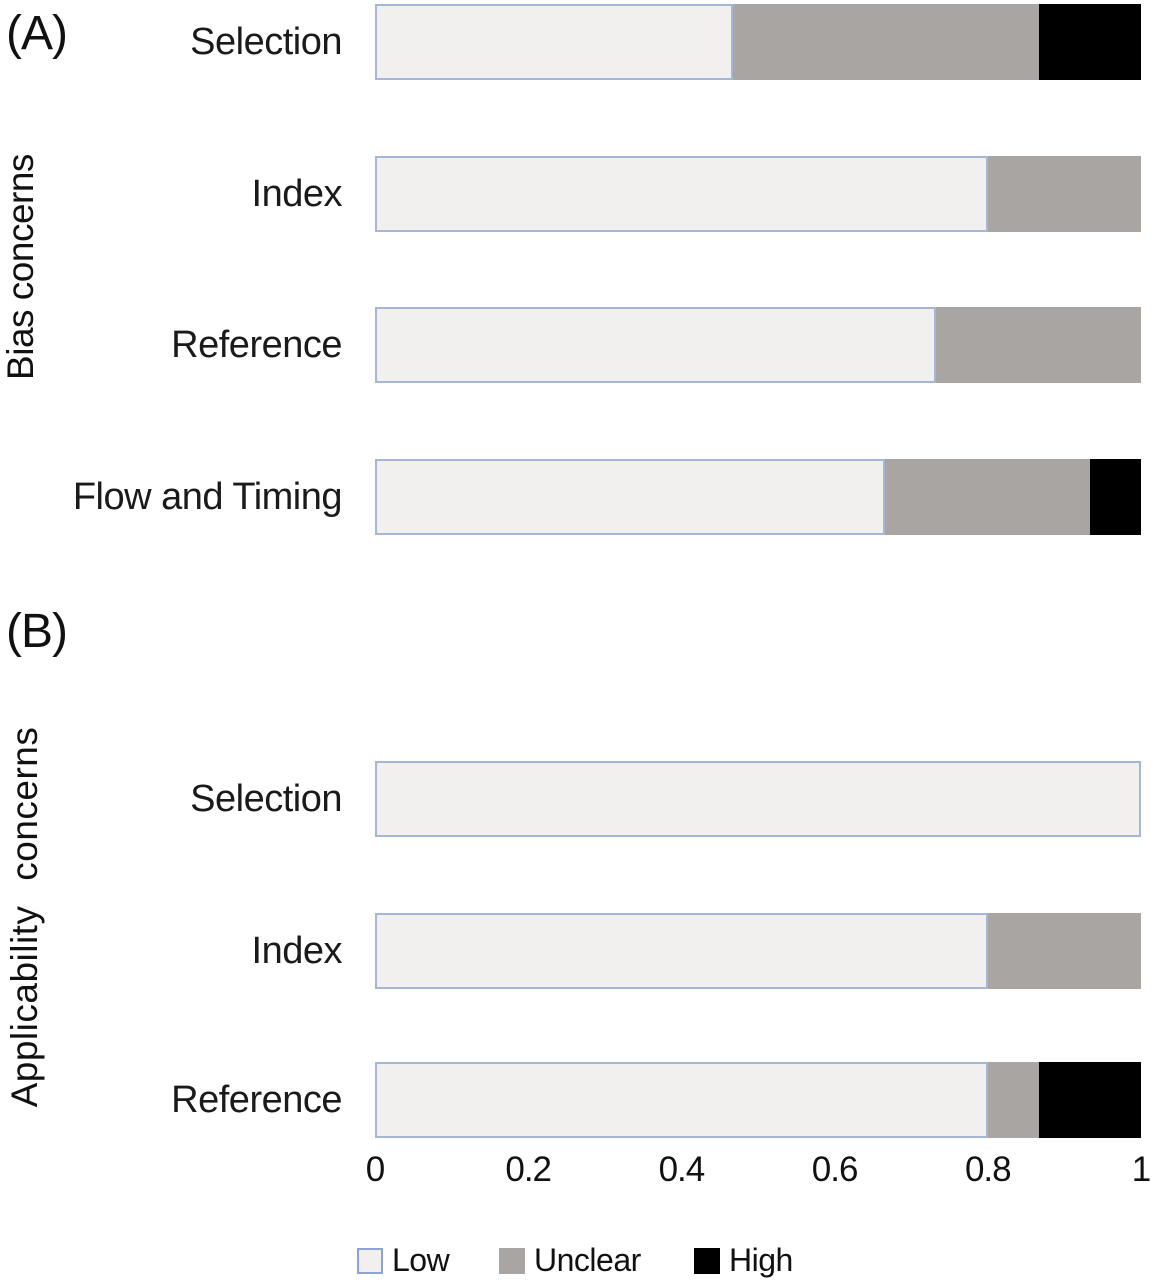  What do you see at coordinates (528, 1169) in the screenshot?
I see `x-tick-label-0.2: 0.2` at bounding box center [528, 1169].